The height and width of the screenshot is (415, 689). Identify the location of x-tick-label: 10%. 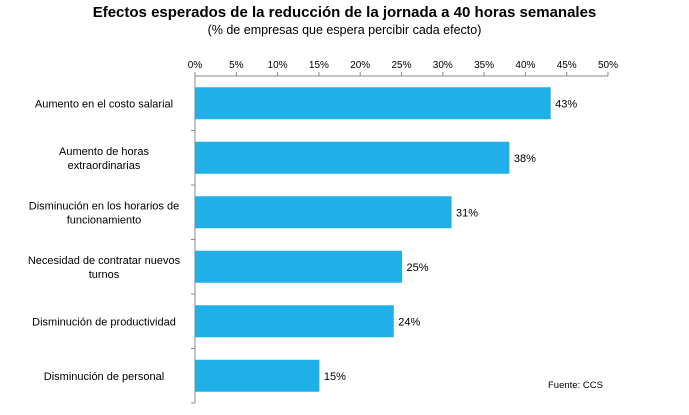
(278, 65).